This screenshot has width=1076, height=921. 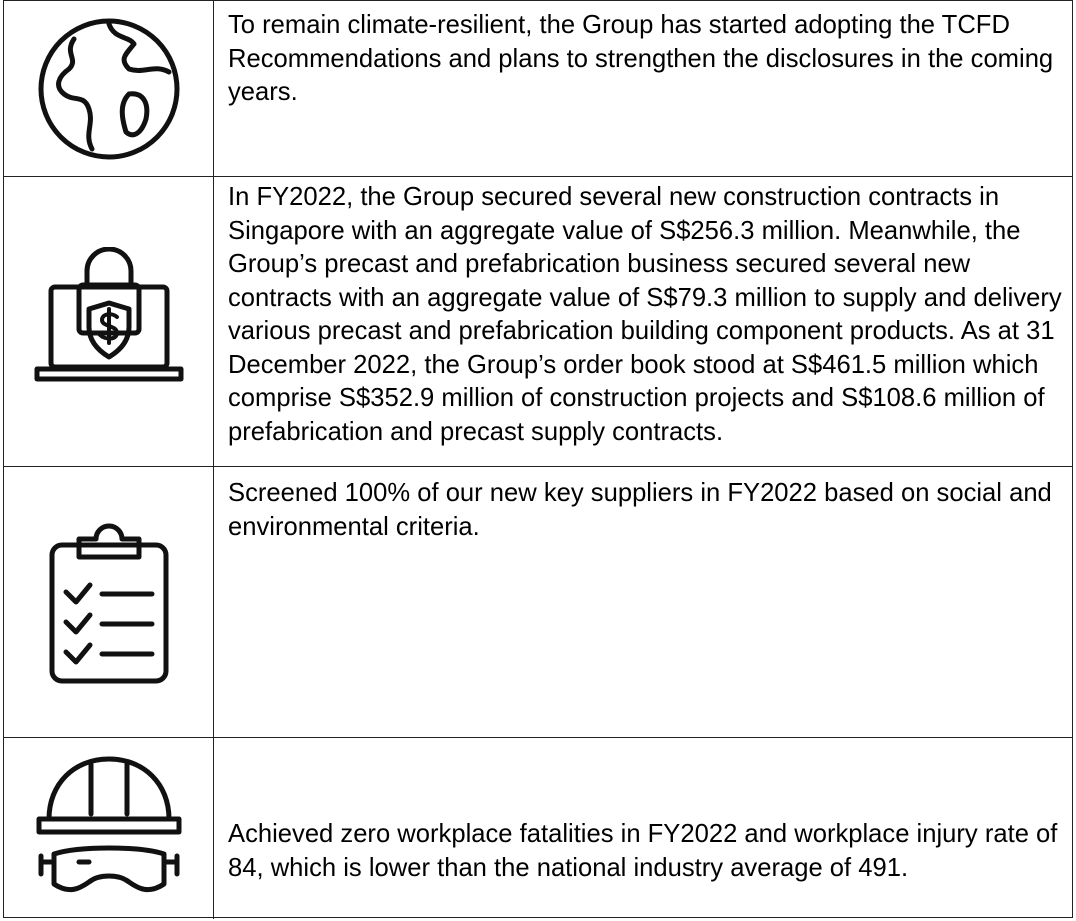 I want to click on checklist-icon, so click(x=108, y=603).